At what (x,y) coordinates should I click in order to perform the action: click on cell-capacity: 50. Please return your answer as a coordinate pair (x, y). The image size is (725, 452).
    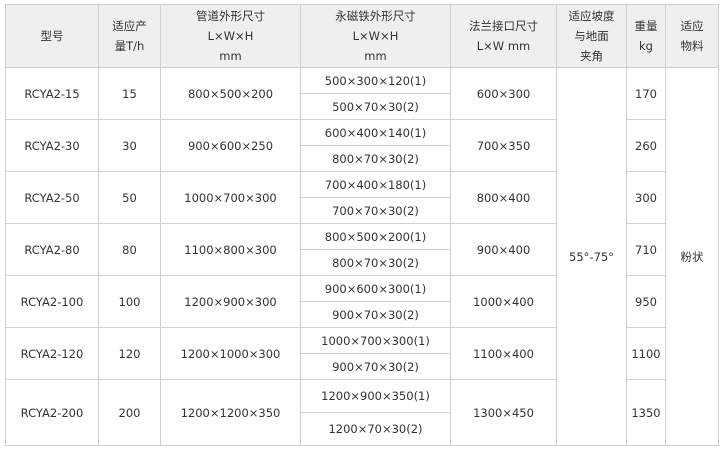
    Looking at the image, I should click on (129, 197).